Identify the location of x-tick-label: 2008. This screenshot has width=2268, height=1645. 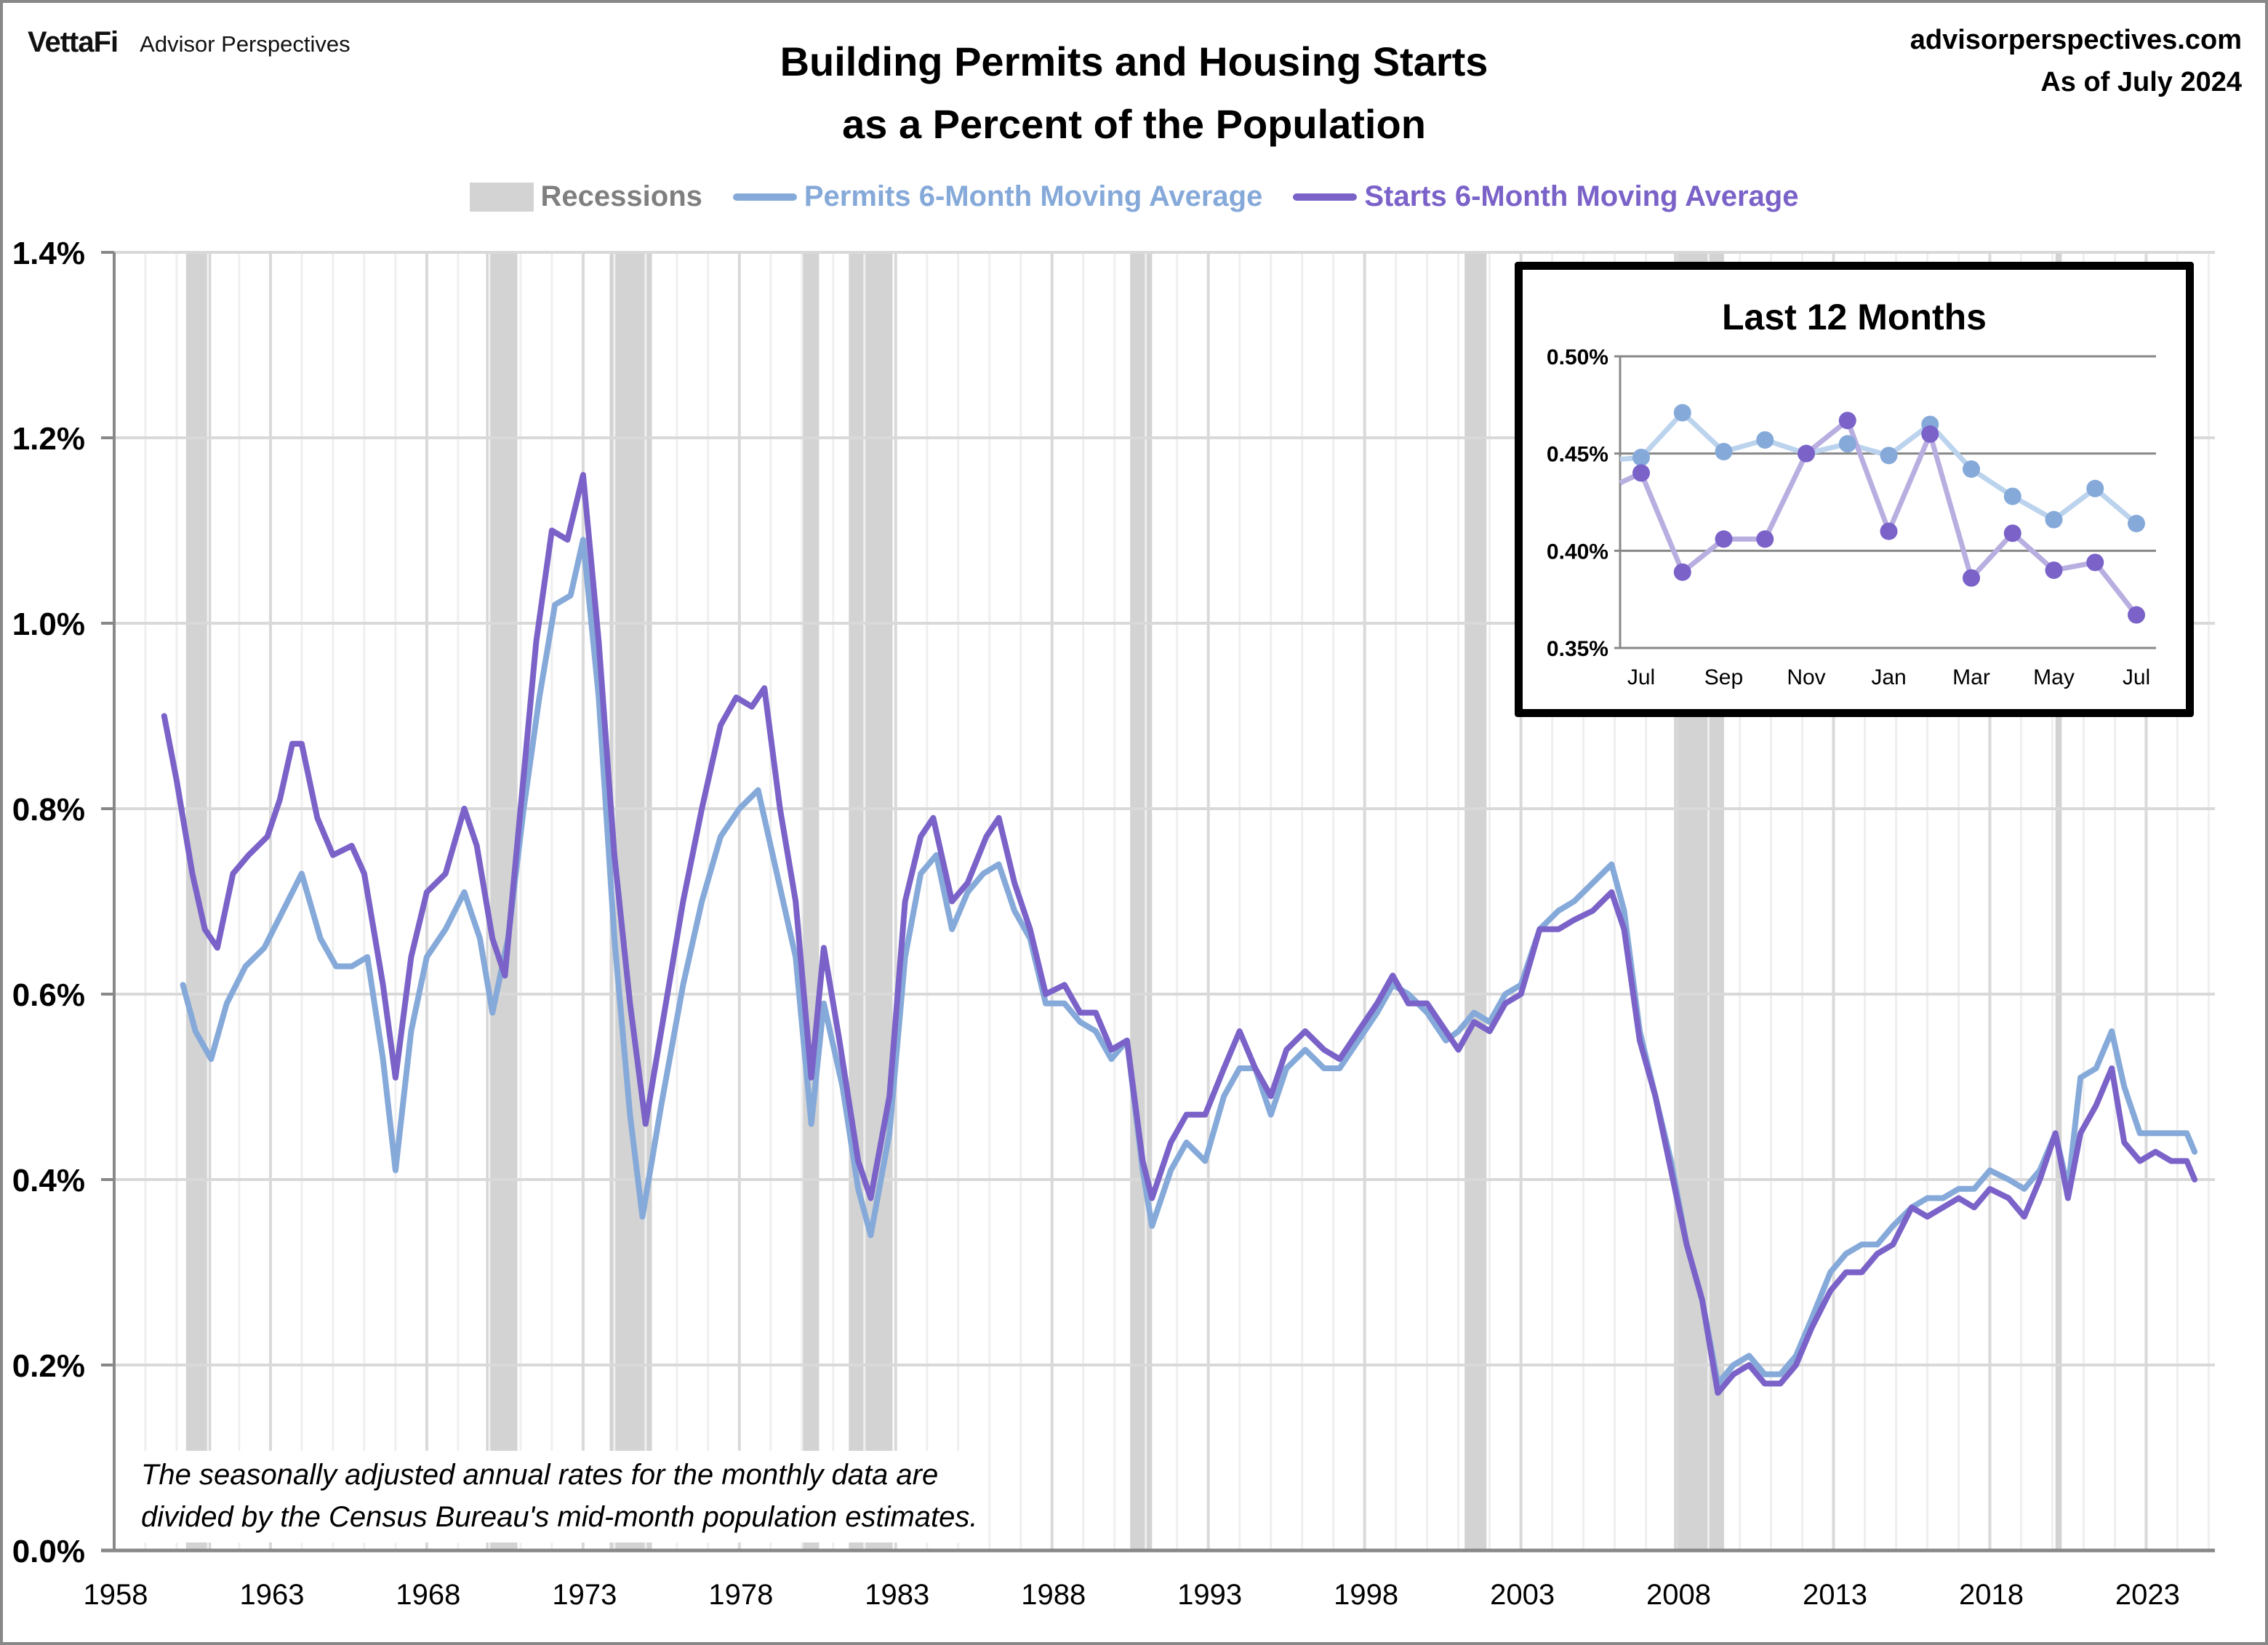
(1678, 1595).